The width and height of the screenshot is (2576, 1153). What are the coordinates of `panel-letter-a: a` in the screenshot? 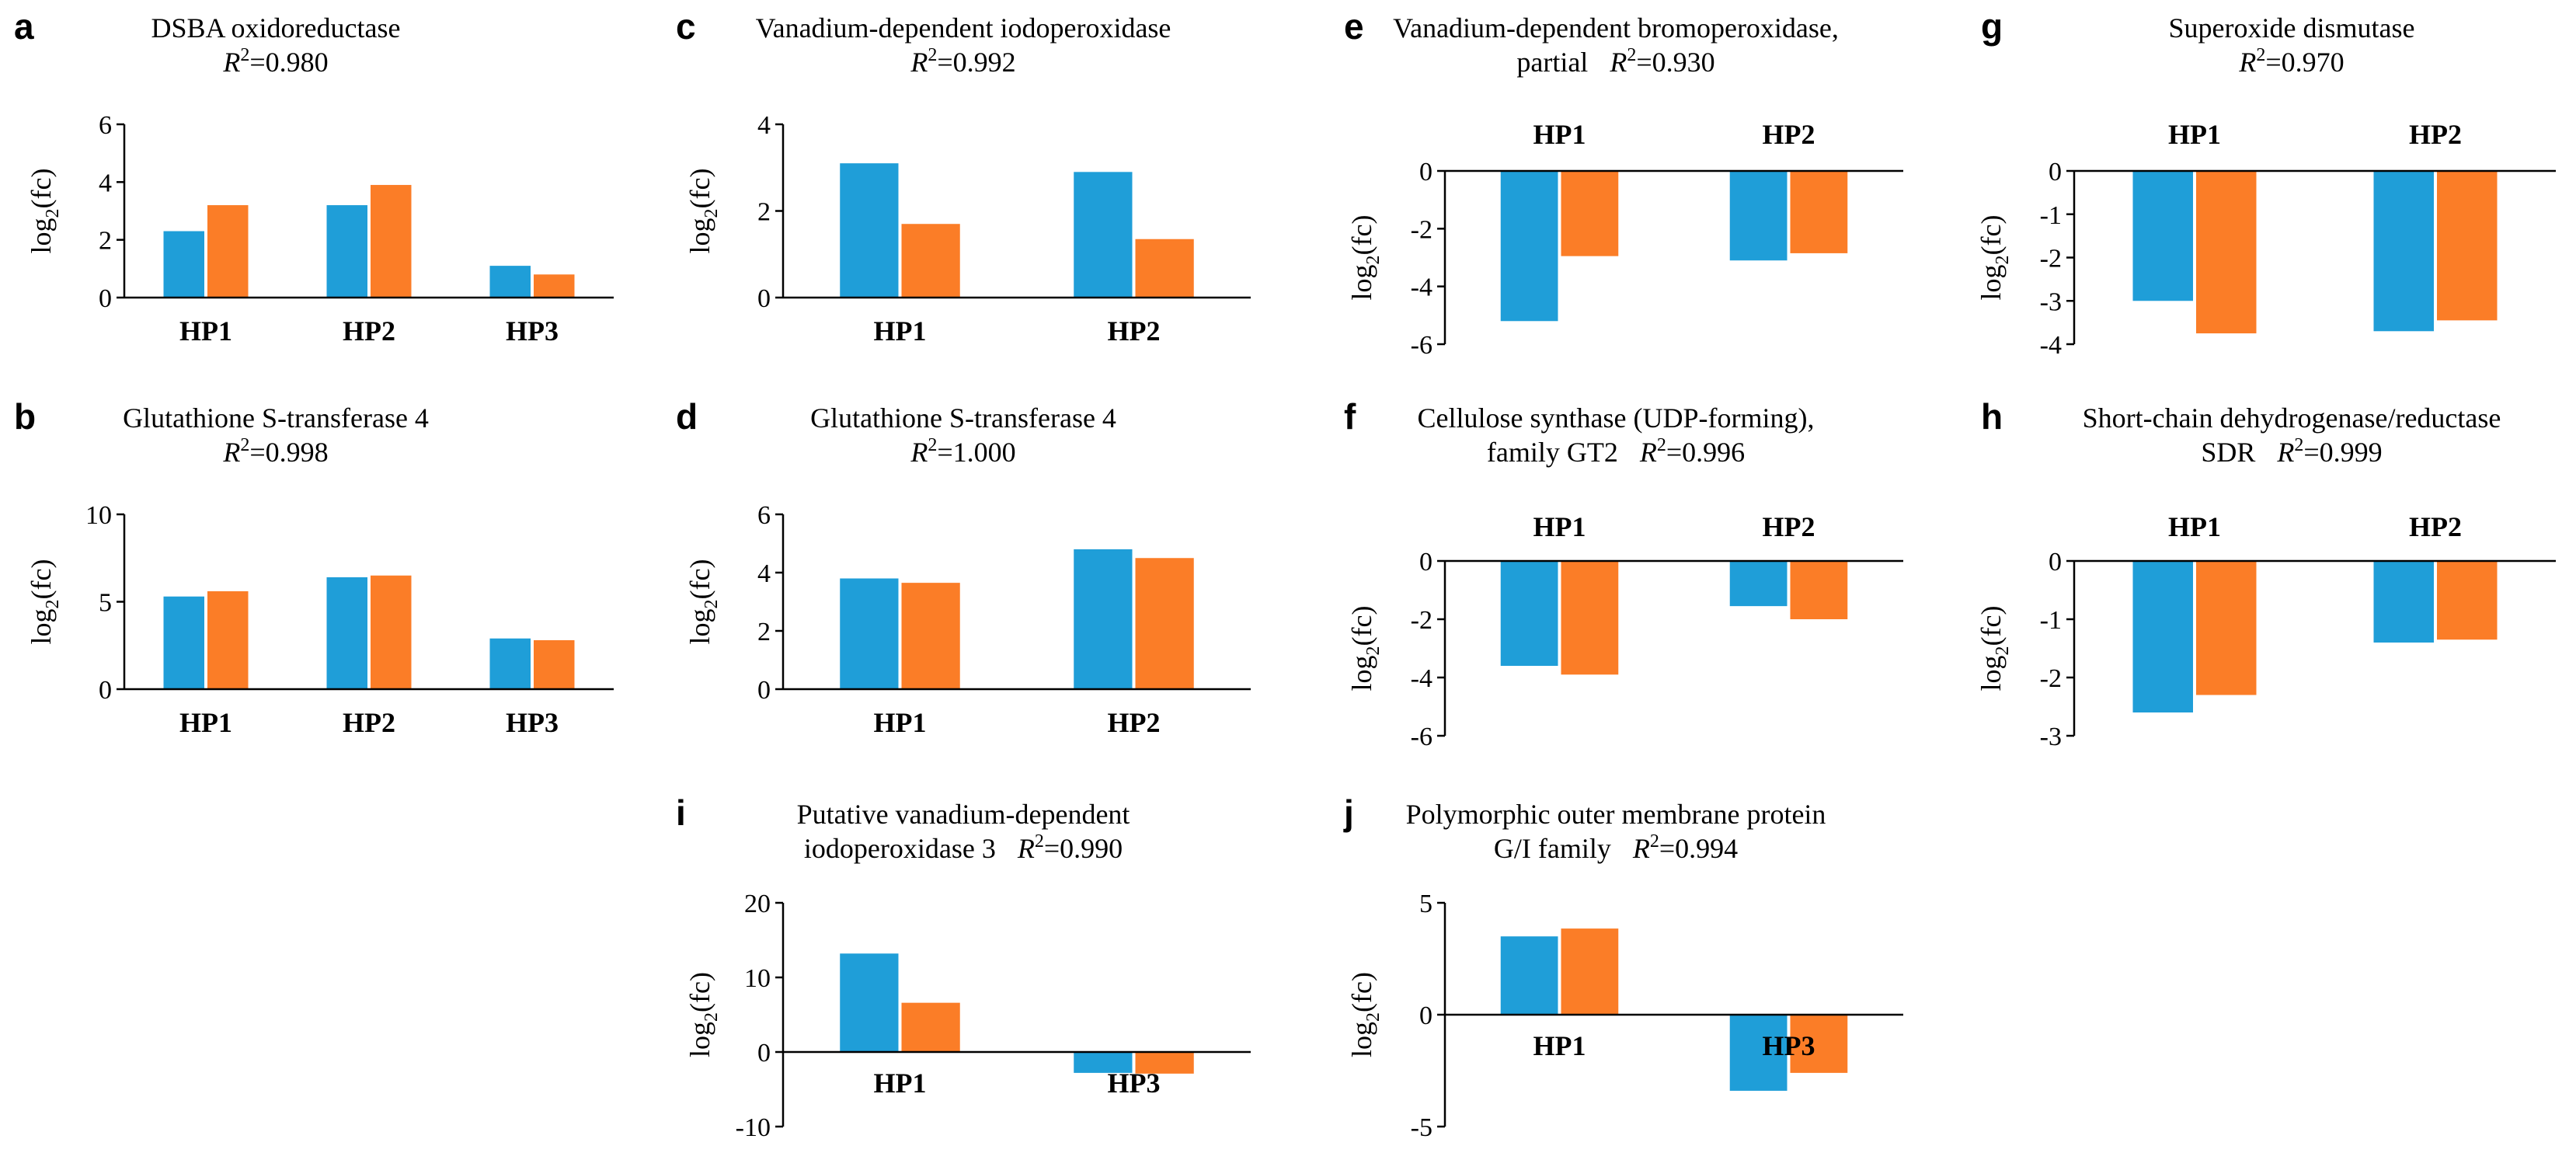 It's located at (24, 26).